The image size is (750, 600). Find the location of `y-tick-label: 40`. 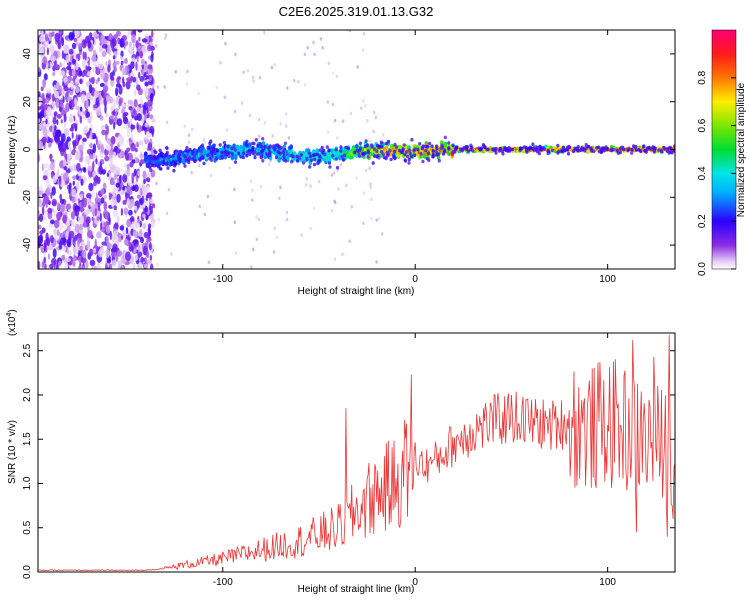

y-tick-label: 40 is located at coordinates (27, 54).